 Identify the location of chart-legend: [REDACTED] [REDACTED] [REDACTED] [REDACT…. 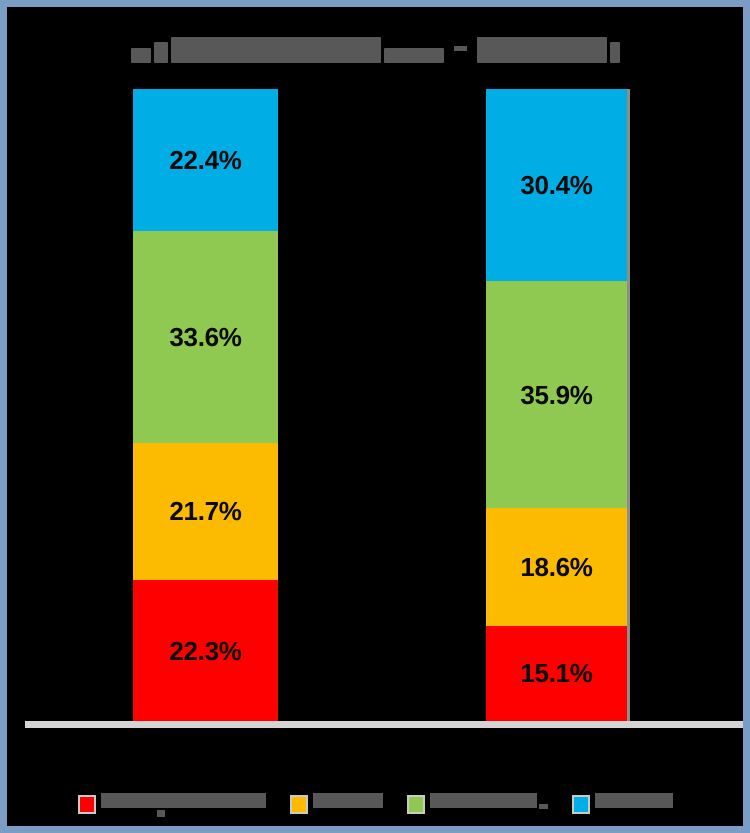
(375, 804).